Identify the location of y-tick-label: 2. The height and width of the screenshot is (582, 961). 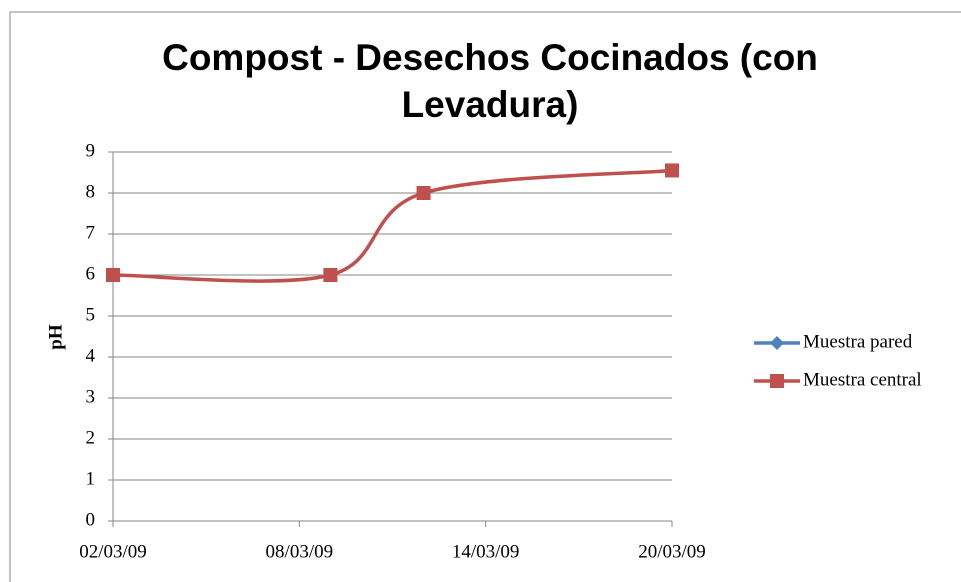
(91, 437).